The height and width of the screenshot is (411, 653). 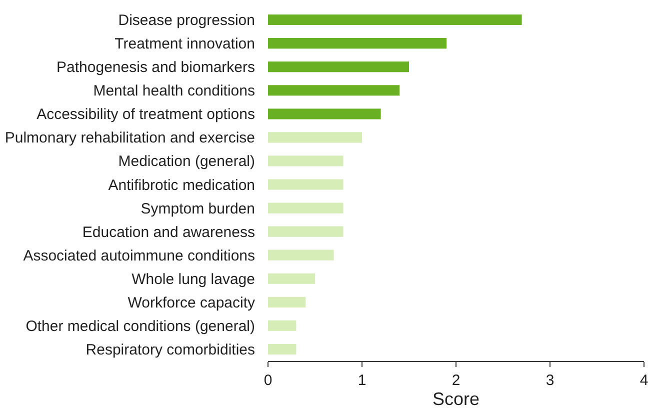 I want to click on y-tick-label: Mental health conditions, so click(x=174, y=91).